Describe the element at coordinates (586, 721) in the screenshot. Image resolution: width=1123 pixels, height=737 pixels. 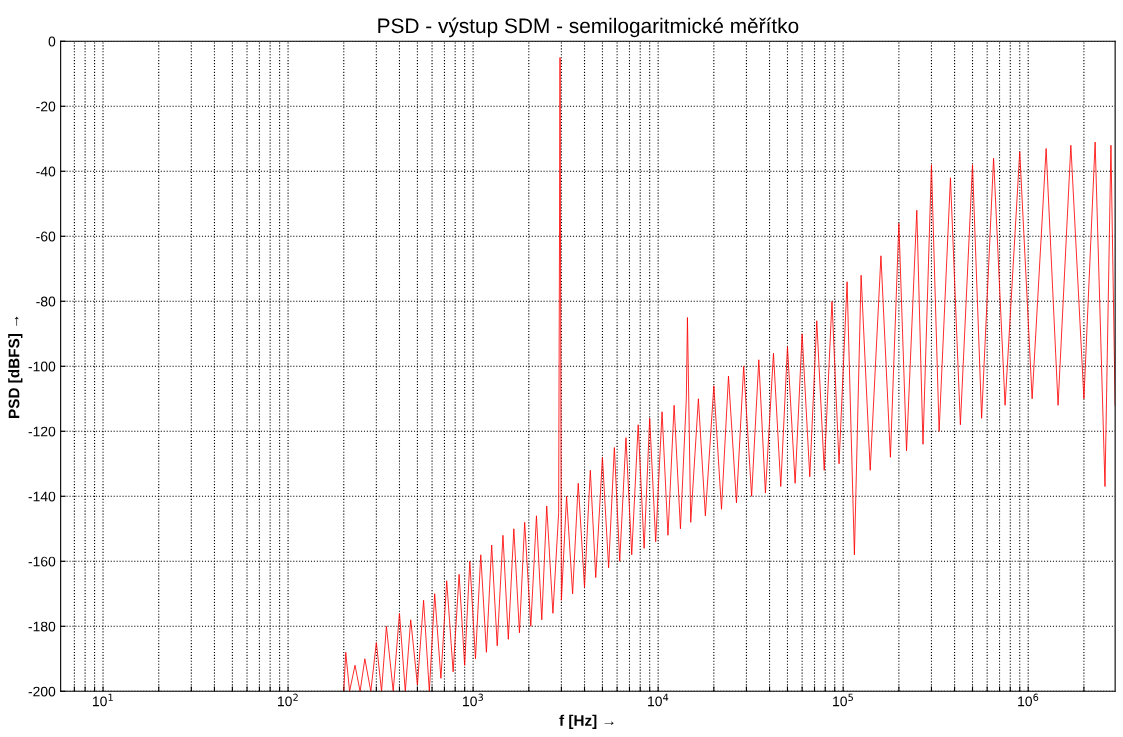
I see `x-axis-title: f [Hz] →` at that location.